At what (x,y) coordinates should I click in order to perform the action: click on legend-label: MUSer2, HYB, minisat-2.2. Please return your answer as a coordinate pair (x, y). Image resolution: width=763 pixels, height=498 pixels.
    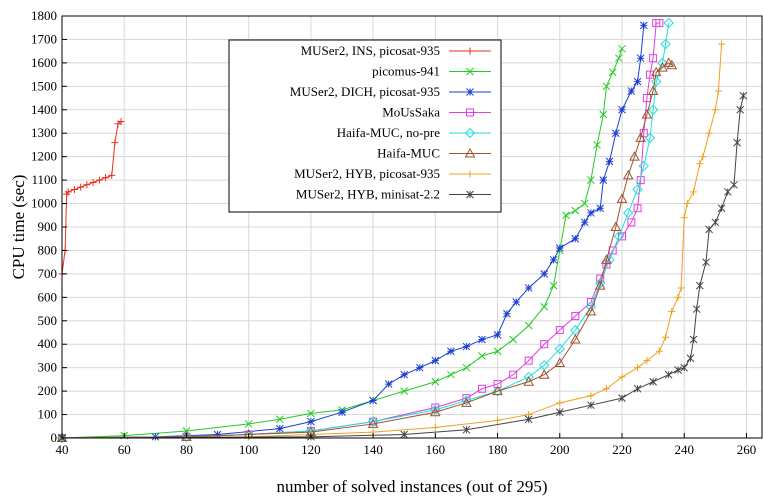
    Looking at the image, I should click on (368, 194).